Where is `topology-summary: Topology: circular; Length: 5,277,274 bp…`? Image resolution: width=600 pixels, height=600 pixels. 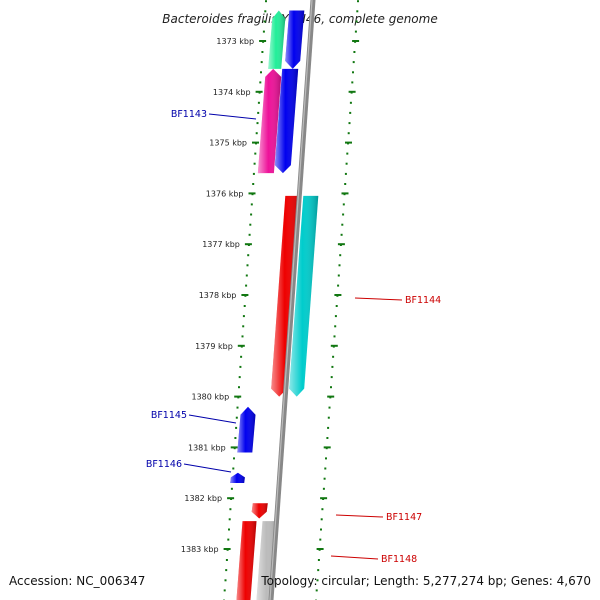
topology-summary: Topology: circular; Length: 5,277,274 bp… is located at coordinates (426, 581).